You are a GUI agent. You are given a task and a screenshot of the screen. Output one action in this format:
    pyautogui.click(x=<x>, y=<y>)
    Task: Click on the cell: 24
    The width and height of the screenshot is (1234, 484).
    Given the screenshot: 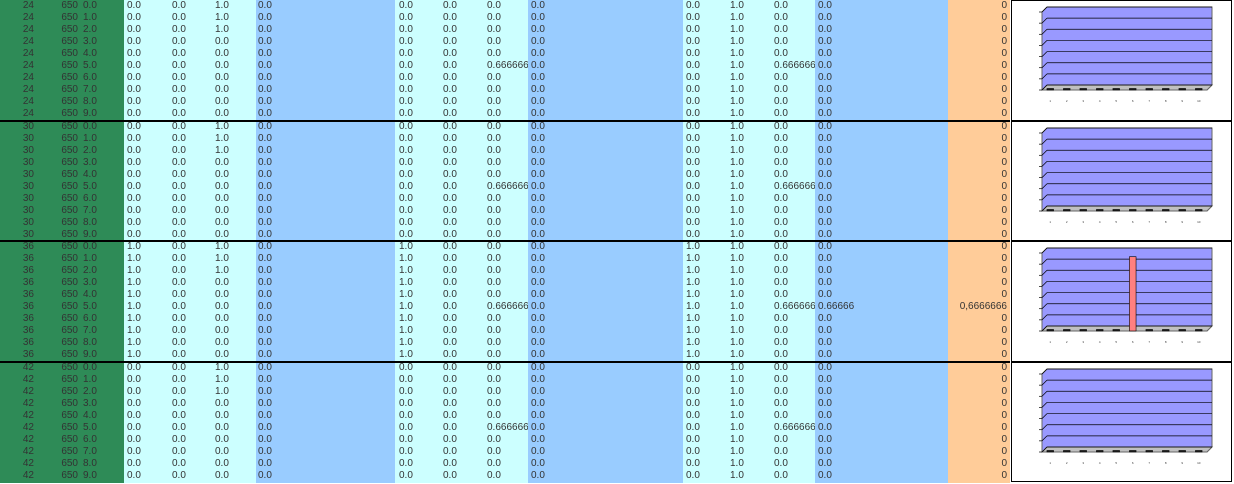 What is the action you would take?
    pyautogui.click(x=28, y=102)
    